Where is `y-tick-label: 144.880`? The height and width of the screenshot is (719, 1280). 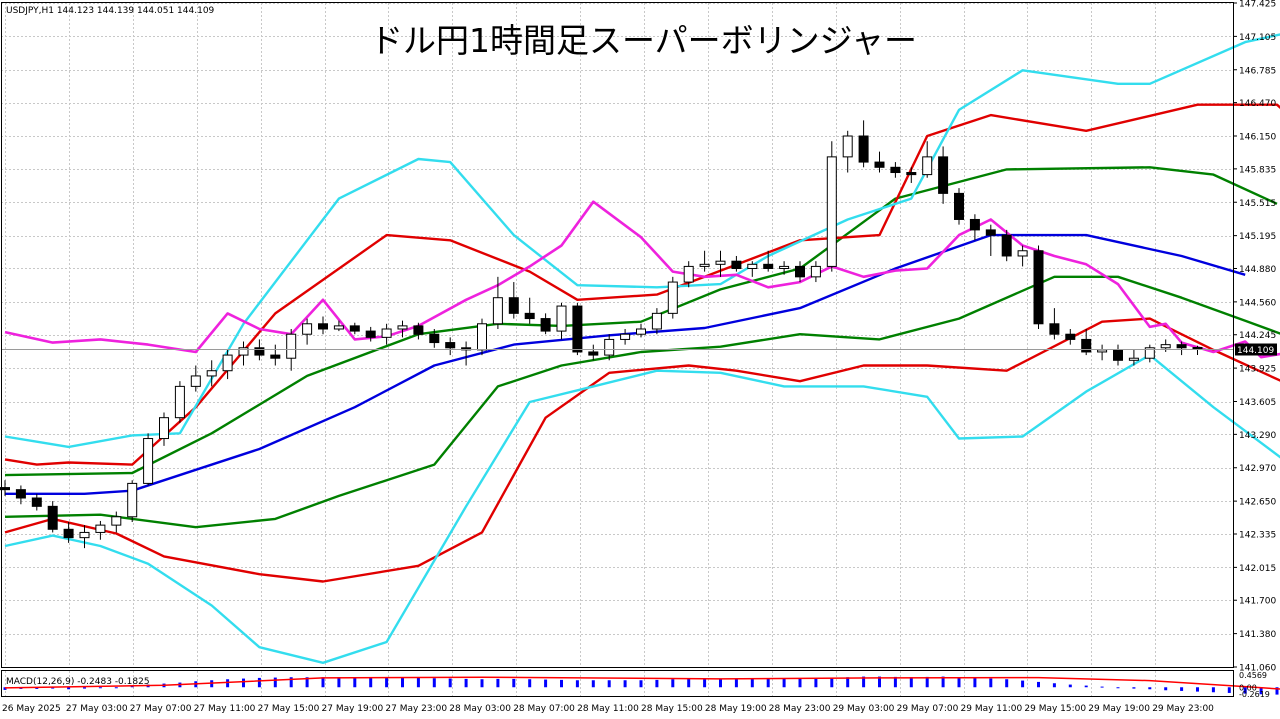
y-tick-label: 144.880 is located at coordinates (1257, 270).